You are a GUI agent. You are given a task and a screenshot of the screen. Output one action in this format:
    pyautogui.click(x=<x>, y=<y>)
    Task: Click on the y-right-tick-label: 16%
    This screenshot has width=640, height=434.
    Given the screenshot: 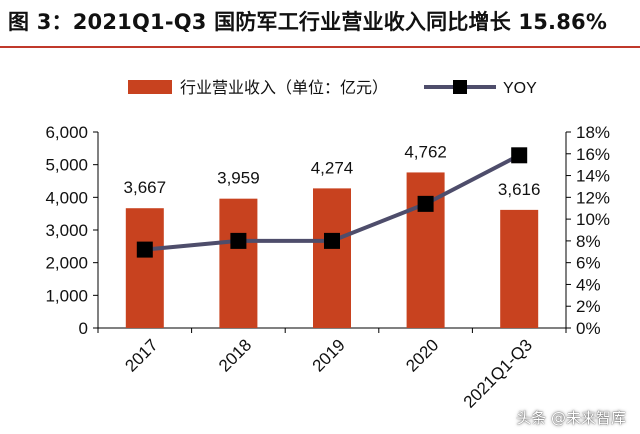 What is the action you would take?
    pyautogui.click(x=593, y=154)
    